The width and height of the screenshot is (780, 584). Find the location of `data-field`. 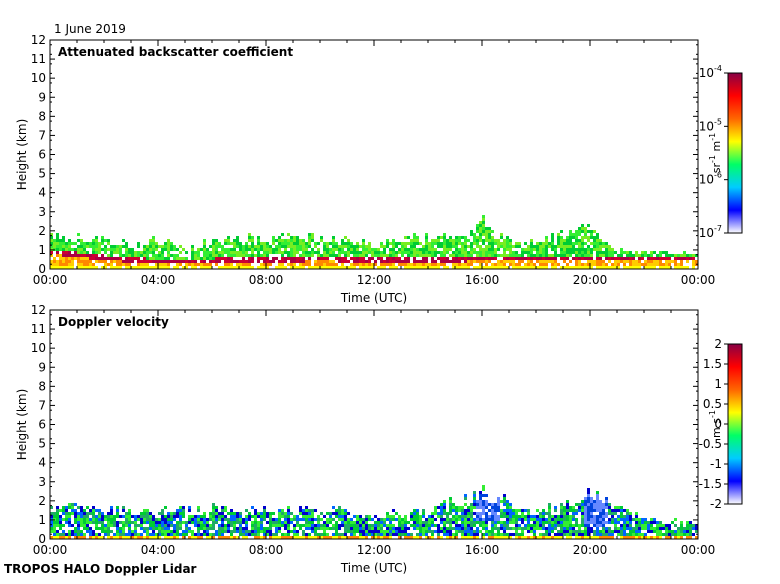

data-field is located at coordinates (374, 512).